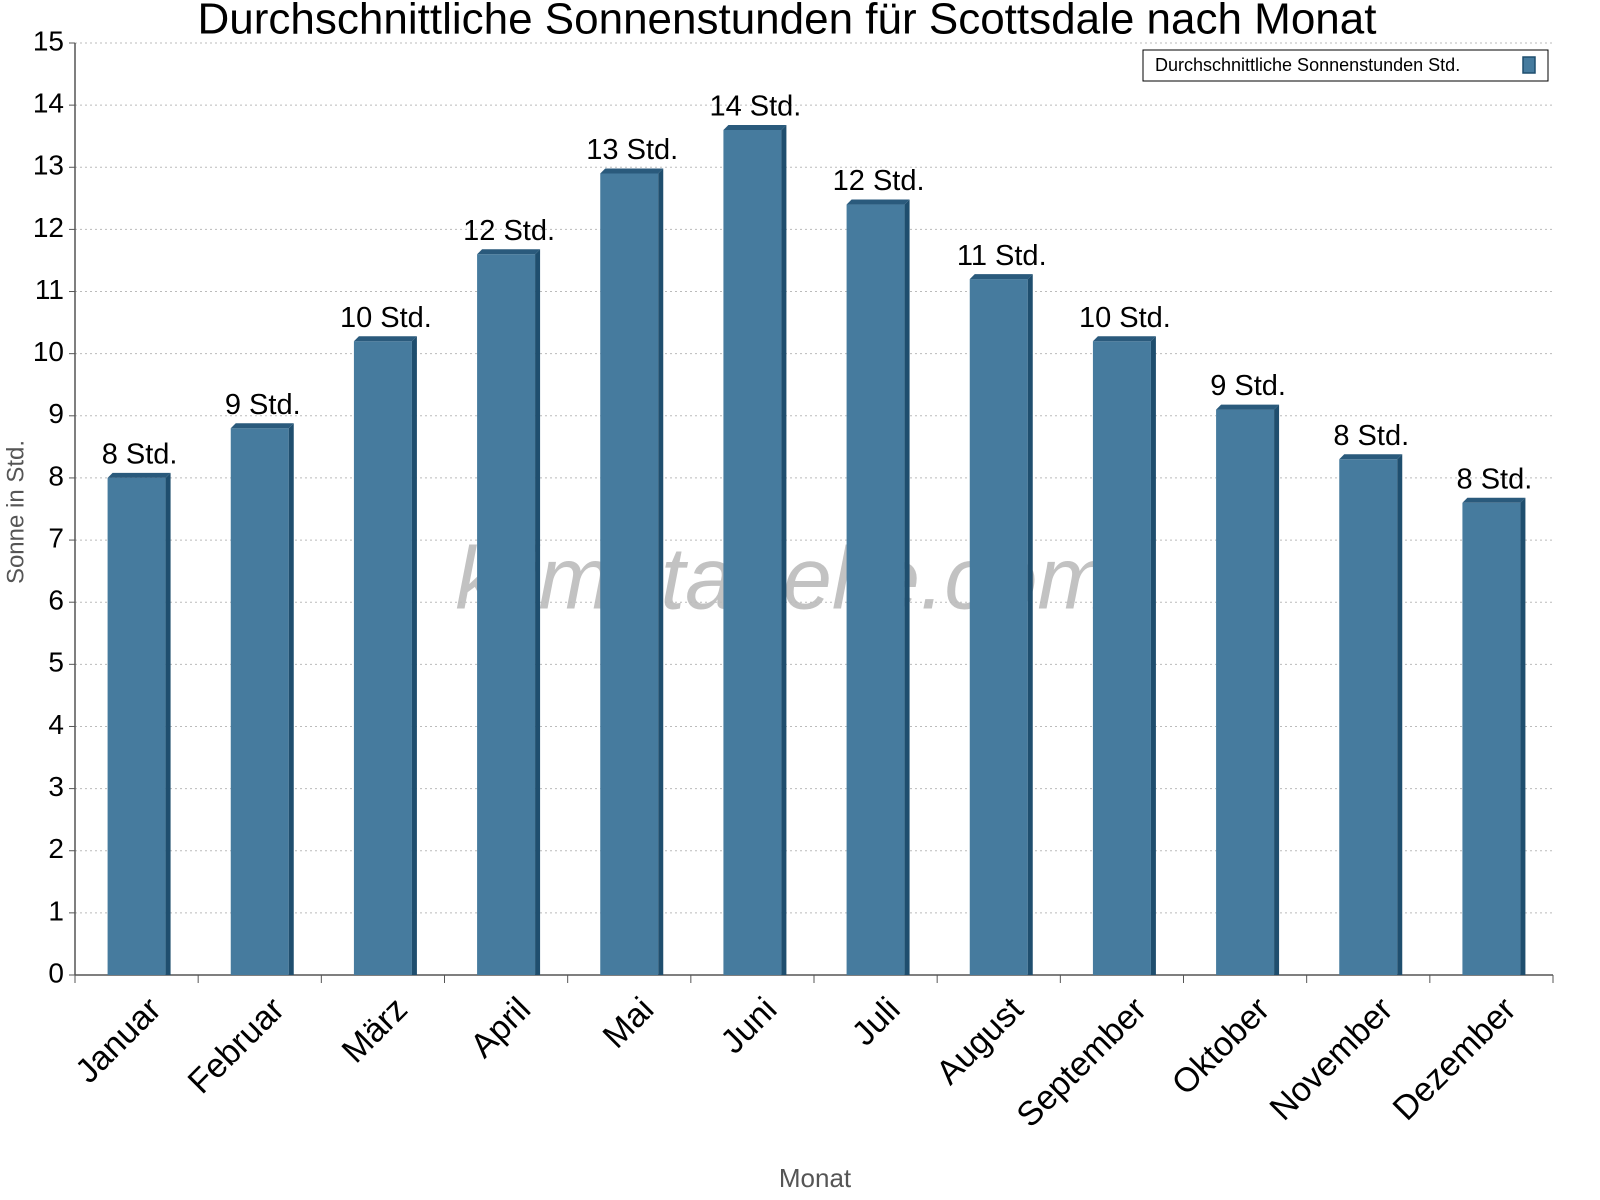  Describe the element at coordinates (48, 40) in the screenshot. I see `y-tick-label: 15` at that location.